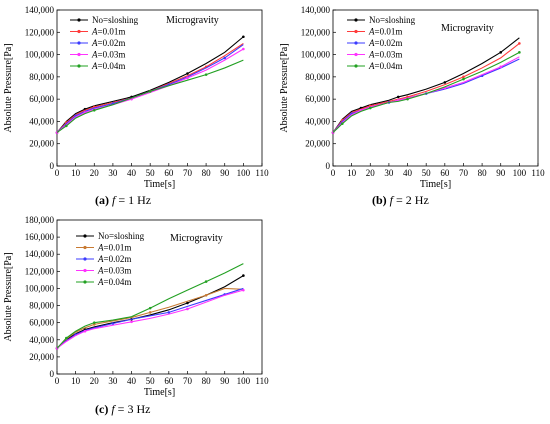  I want to click on caption-a-var: f, so click(114, 200).